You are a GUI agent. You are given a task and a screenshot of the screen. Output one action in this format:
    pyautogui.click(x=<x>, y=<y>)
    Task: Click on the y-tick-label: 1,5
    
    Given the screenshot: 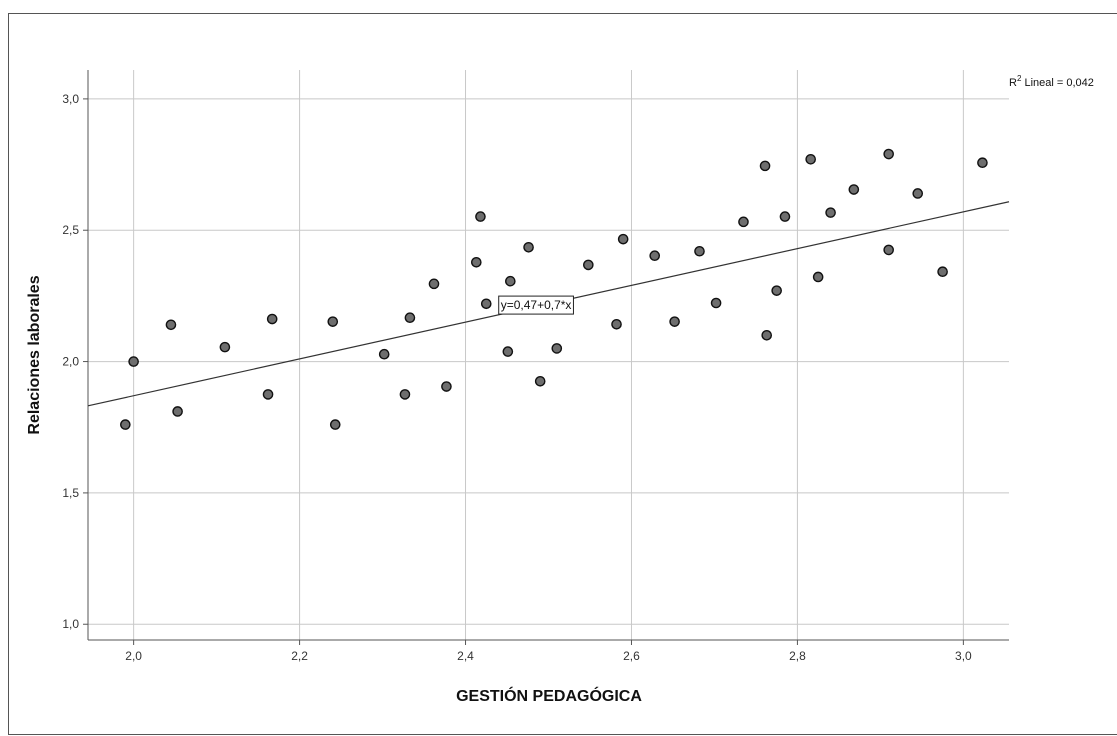 What is the action you would take?
    pyautogui.click(x=70, y=493)
    